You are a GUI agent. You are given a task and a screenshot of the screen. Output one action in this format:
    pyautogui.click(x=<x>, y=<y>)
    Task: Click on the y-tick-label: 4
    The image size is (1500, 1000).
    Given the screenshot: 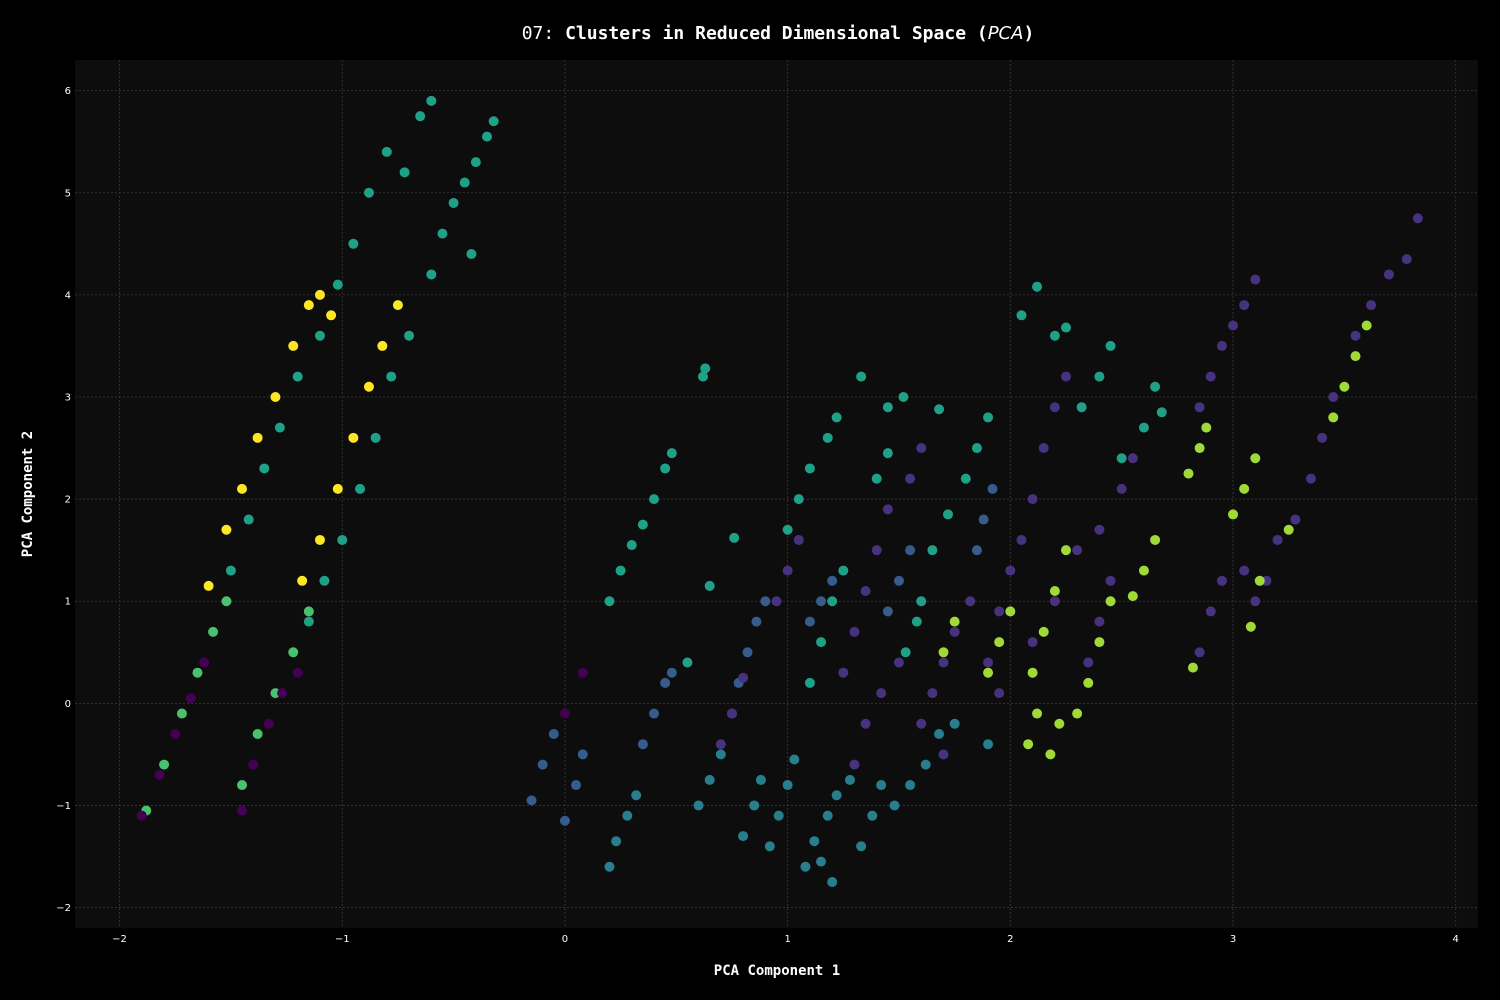 What is the action you would take?
    pyautogui.click(x=68, y=295)
    